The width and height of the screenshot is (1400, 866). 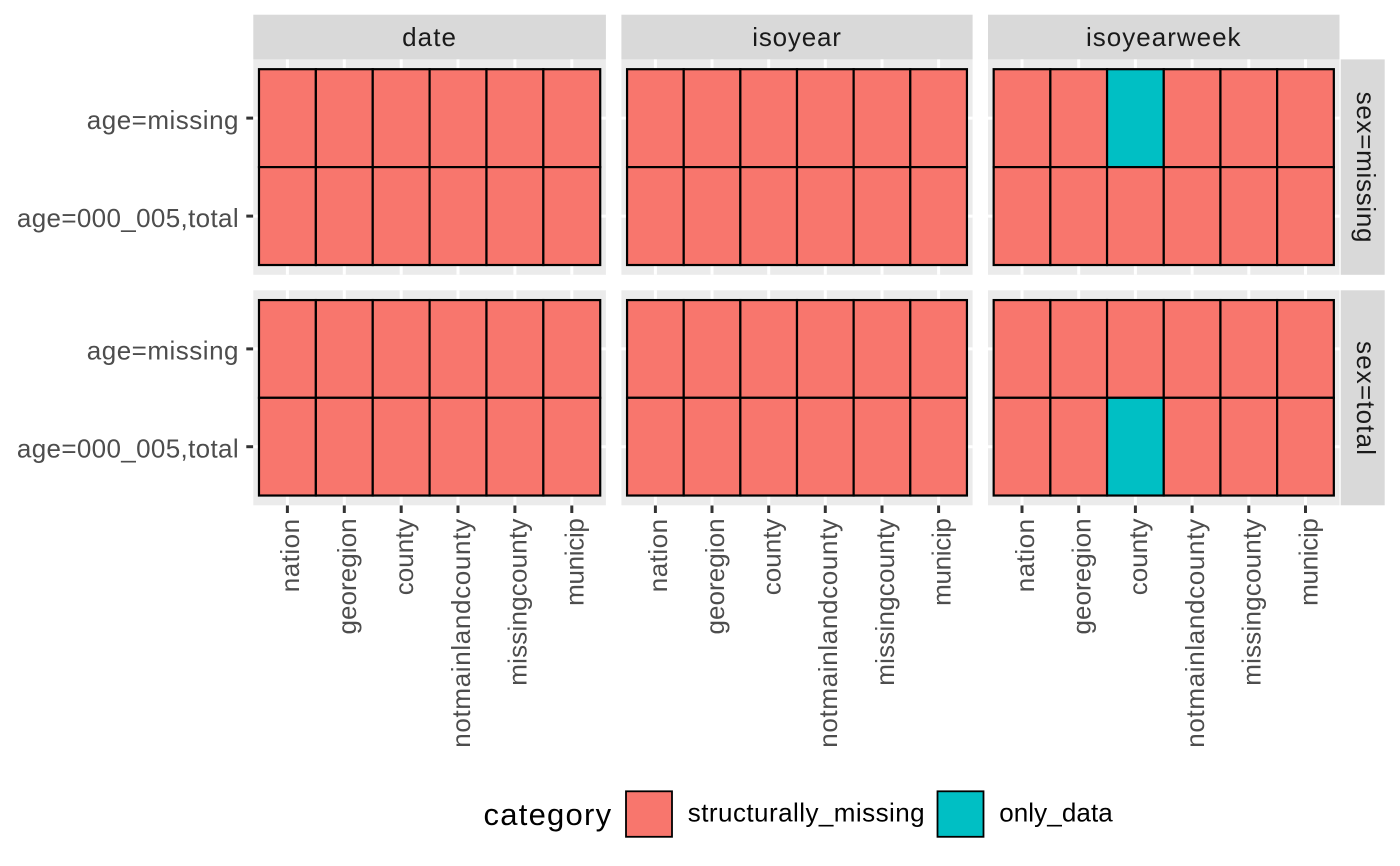 What do you see at coordinates (1056, 813) in the screenshot?
I see `svg-text: only_data` at bounding box center [1056, 813].